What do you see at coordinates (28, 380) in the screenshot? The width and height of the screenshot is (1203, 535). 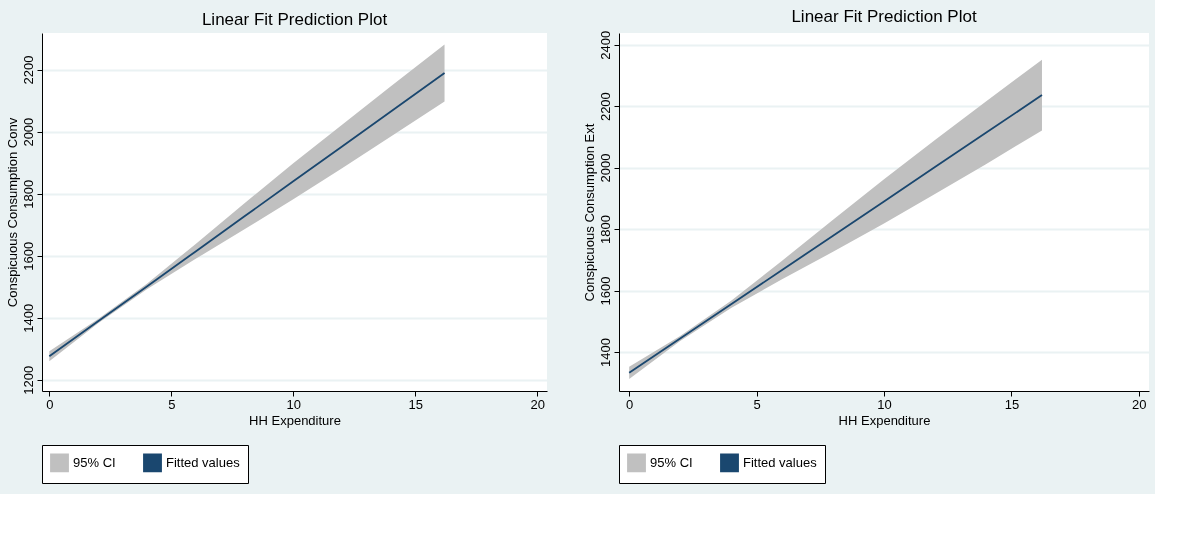 I see `y-tick-label: 1200` at bounding box center [28, 380].